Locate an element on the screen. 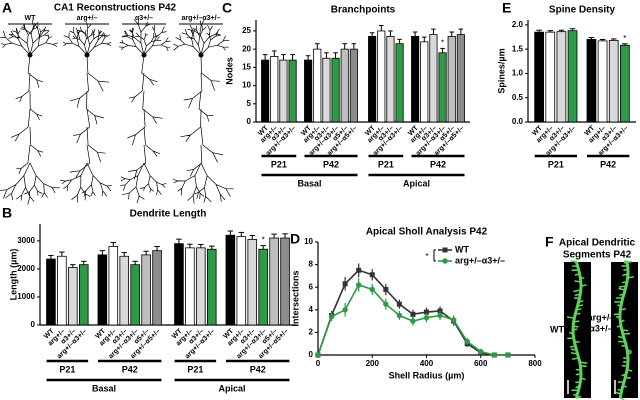  y-tick-label: 2 is located at coordinates (311, 332).